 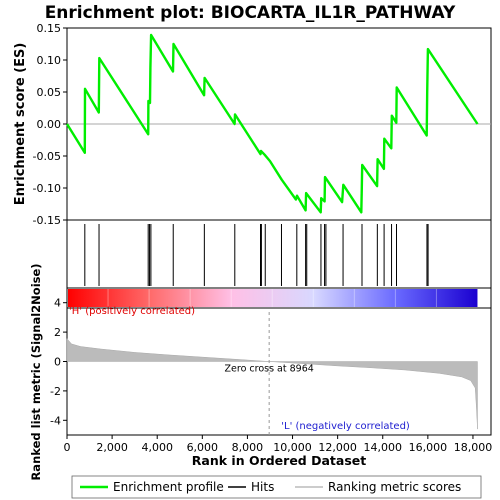 I want to click on x-tick-label: 16,000, so click(x=428, y=447).